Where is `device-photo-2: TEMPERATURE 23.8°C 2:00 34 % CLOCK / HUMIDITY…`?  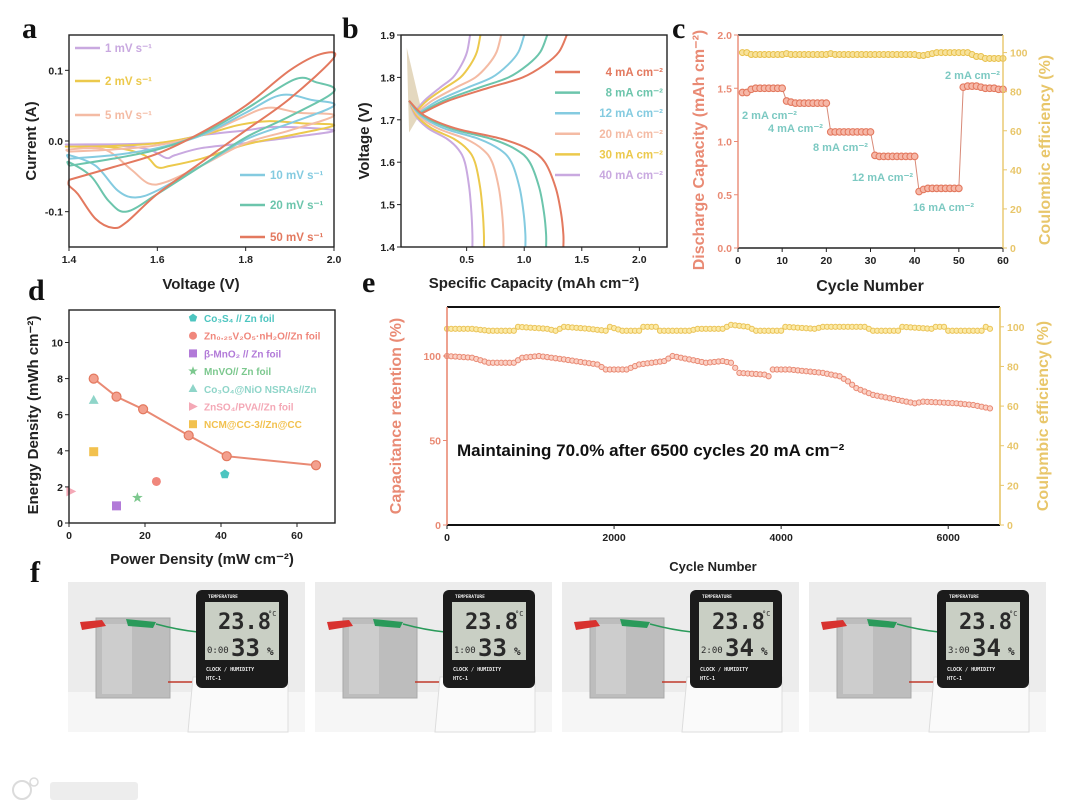
device-photo-2: TEMPERATURE 23.8°C 2:00 34 % CLOCK / HUMIDITY… is located at coordinates (680, 657).